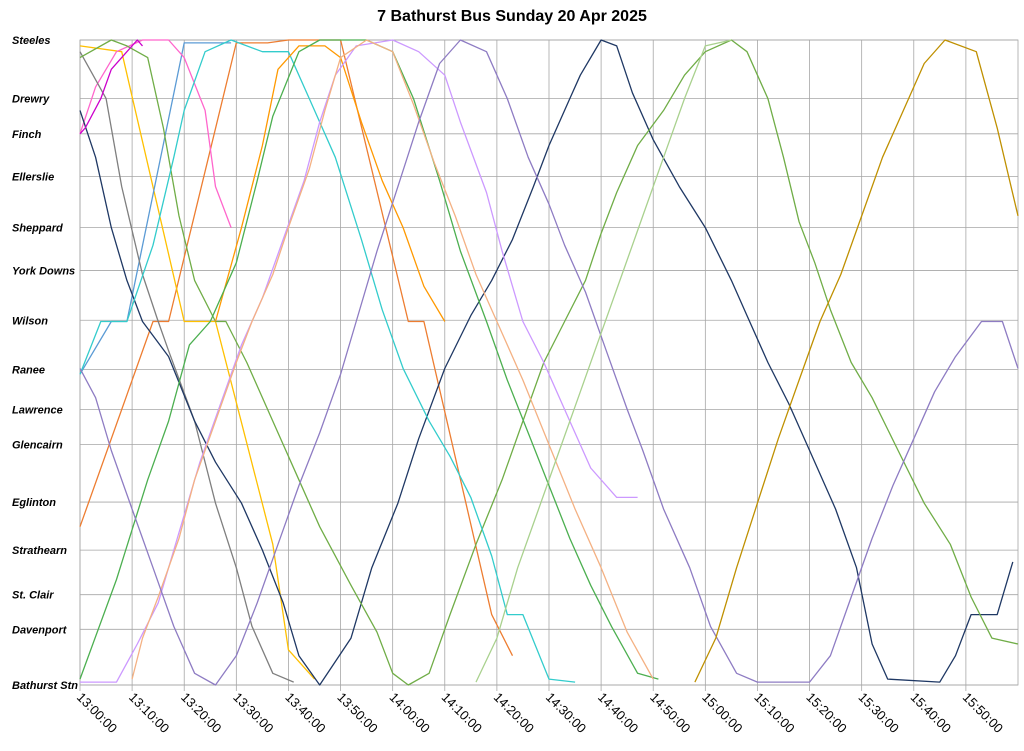 The height and width of the screenshot is (751, 1024). What do you see at coordinates (27, 135) in the screenshot?
I see `stop-label: Finch` at bounding box center [27, 135].